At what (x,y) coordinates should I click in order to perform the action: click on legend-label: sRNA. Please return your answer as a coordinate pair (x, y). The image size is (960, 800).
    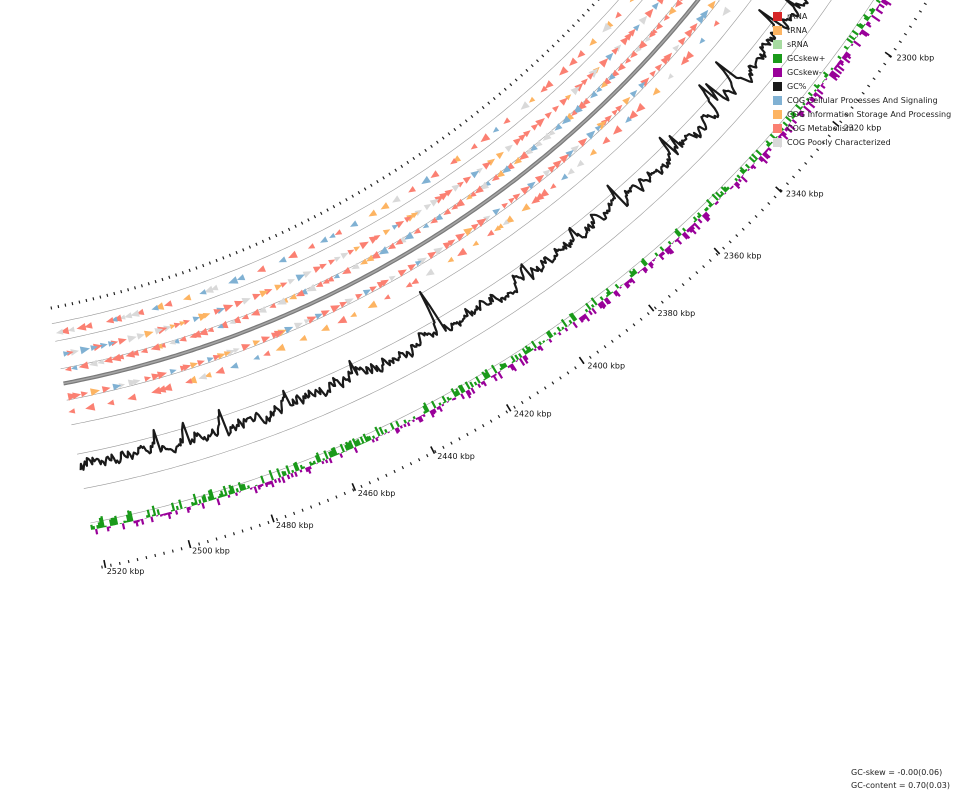
    Looking at the image, I should click on (798, 44).